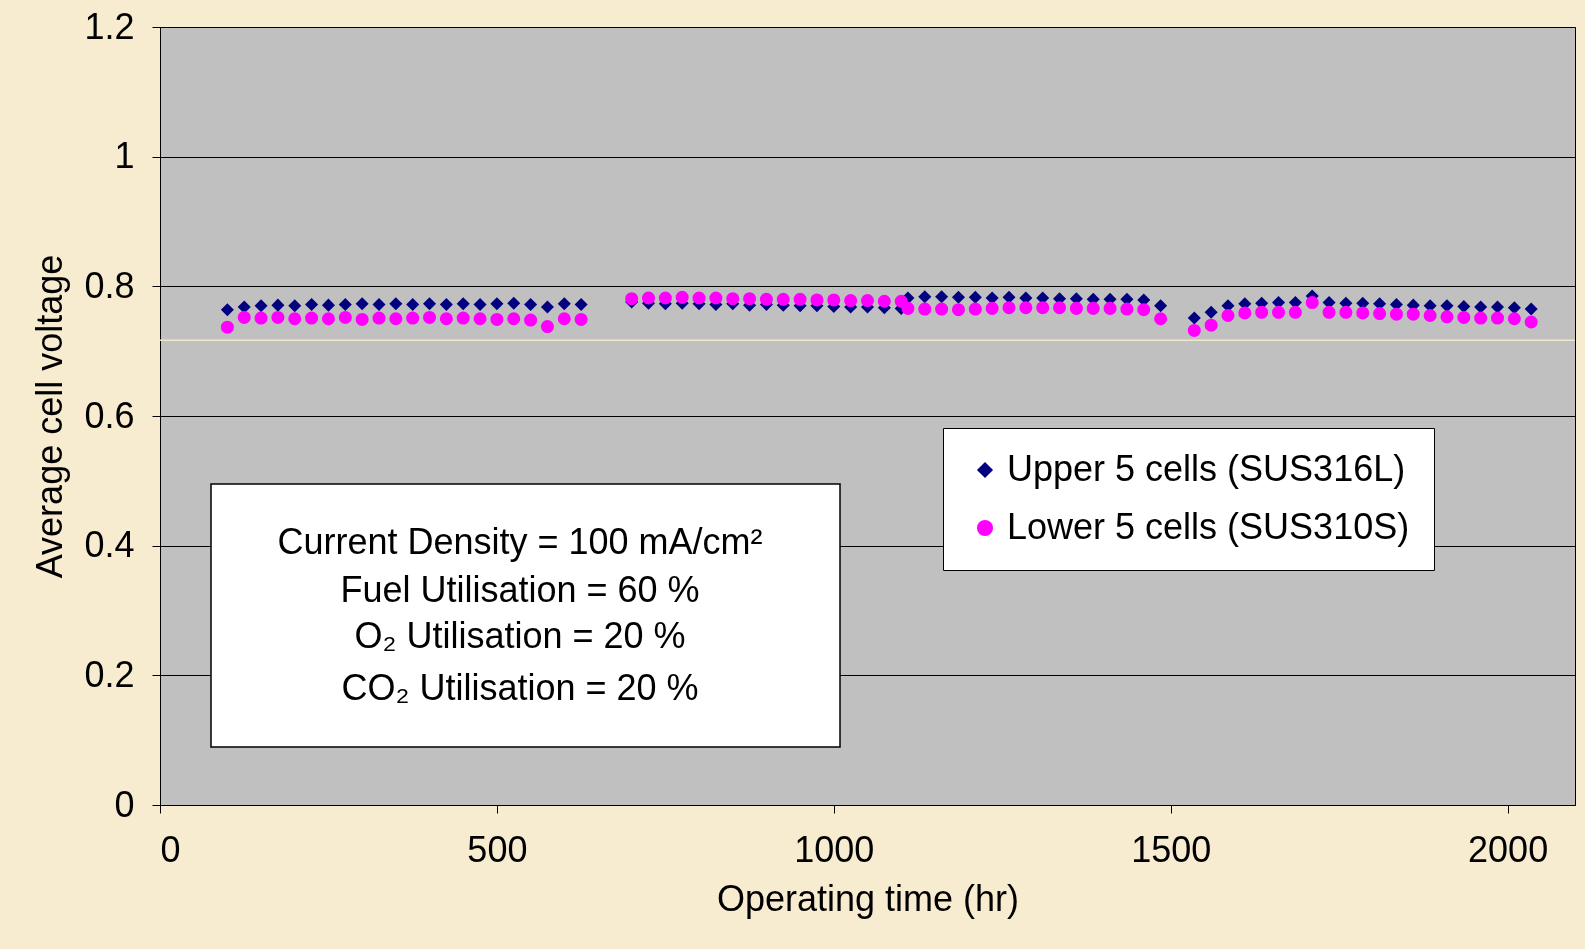 The image size is (1585, 949). What do you see at coordinates (109, 674) in the screenshot?
I see `y-tick-label: 0.2` at bounding box center [109, 674].